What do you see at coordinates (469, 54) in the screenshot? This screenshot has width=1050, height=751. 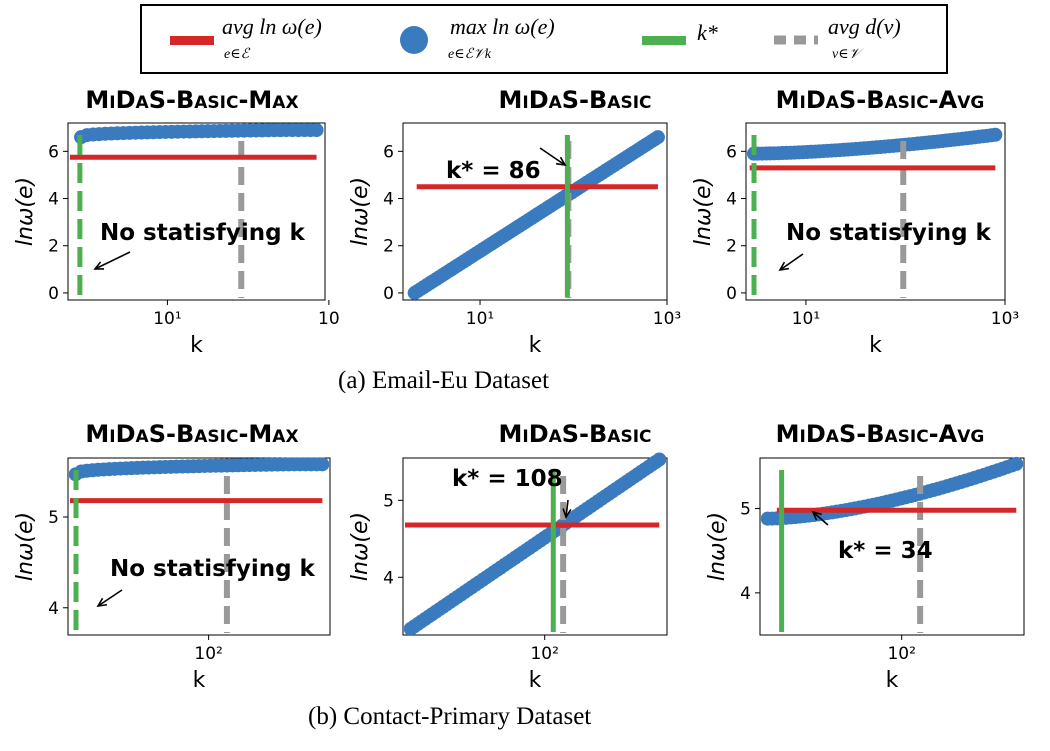 I see `legend-max-sub: e∈ℰ𝒱k` at bounding box center [469, 54].